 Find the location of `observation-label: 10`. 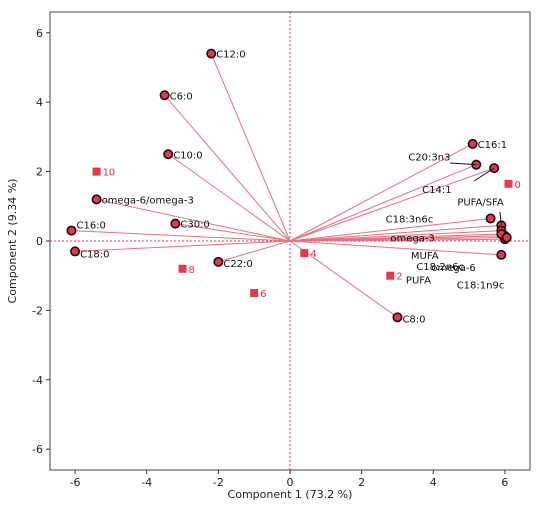

observation-label: 10 is located at coordinates (109, 173).